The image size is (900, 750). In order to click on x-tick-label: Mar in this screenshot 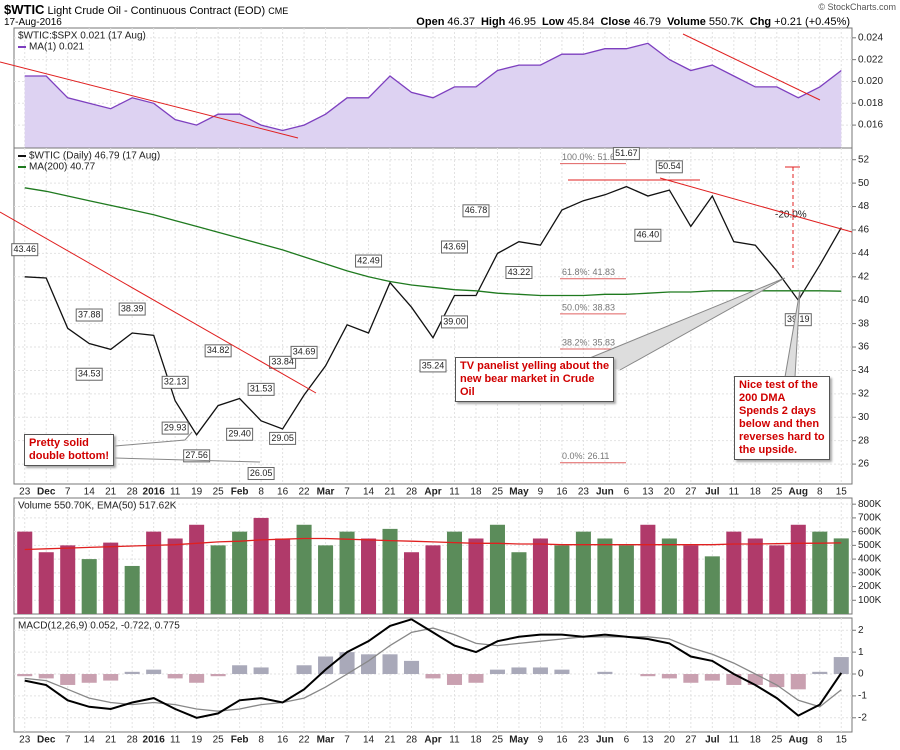, I will do `click(326, 740)`.